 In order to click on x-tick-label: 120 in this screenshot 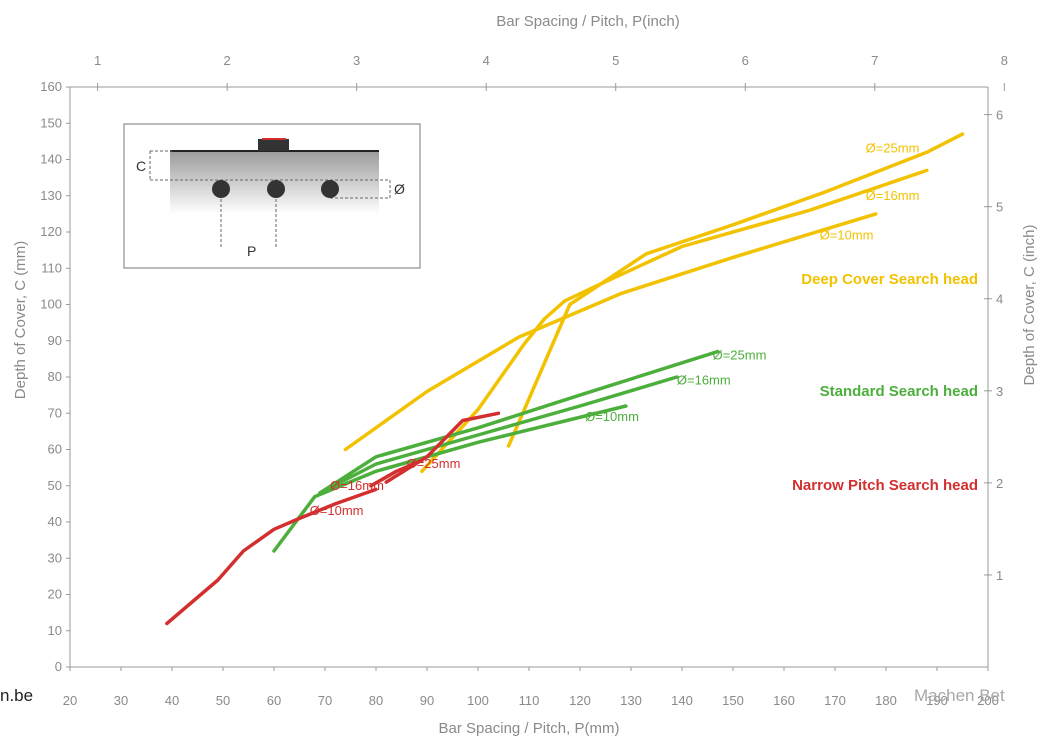, I will do `click(580, 700)`.